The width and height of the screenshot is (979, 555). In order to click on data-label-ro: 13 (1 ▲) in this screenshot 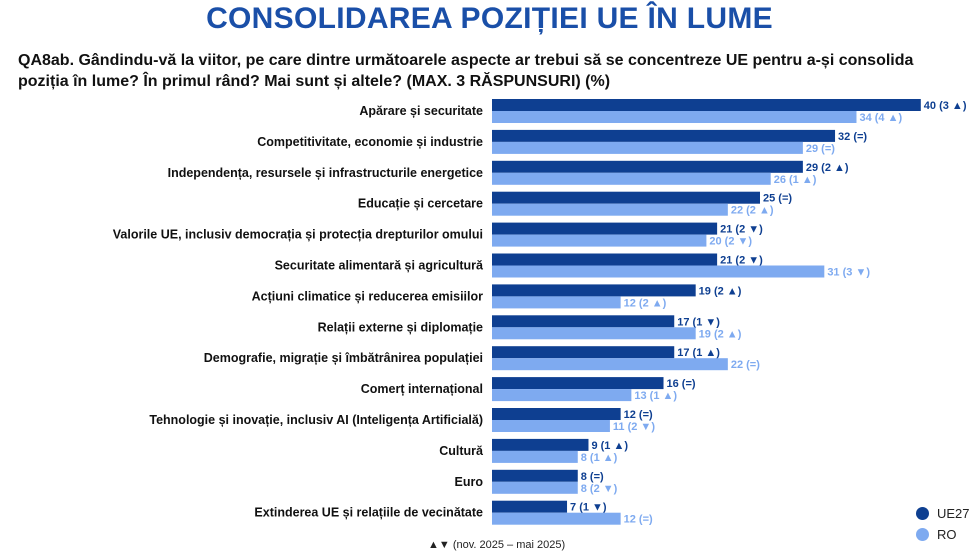, I will do `click(655, 396)`.